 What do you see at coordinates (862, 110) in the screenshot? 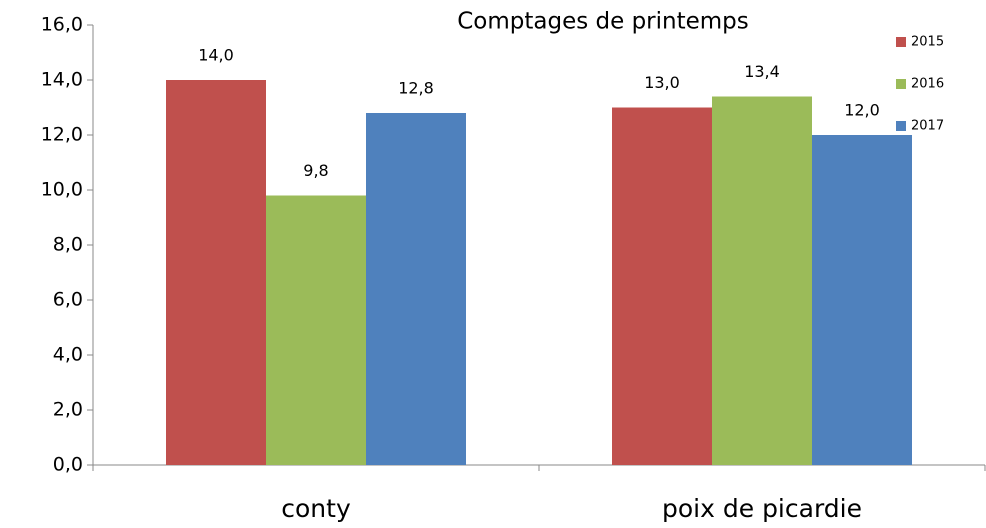
I see `value-label: 12,0` at bounding box center [862, 110].